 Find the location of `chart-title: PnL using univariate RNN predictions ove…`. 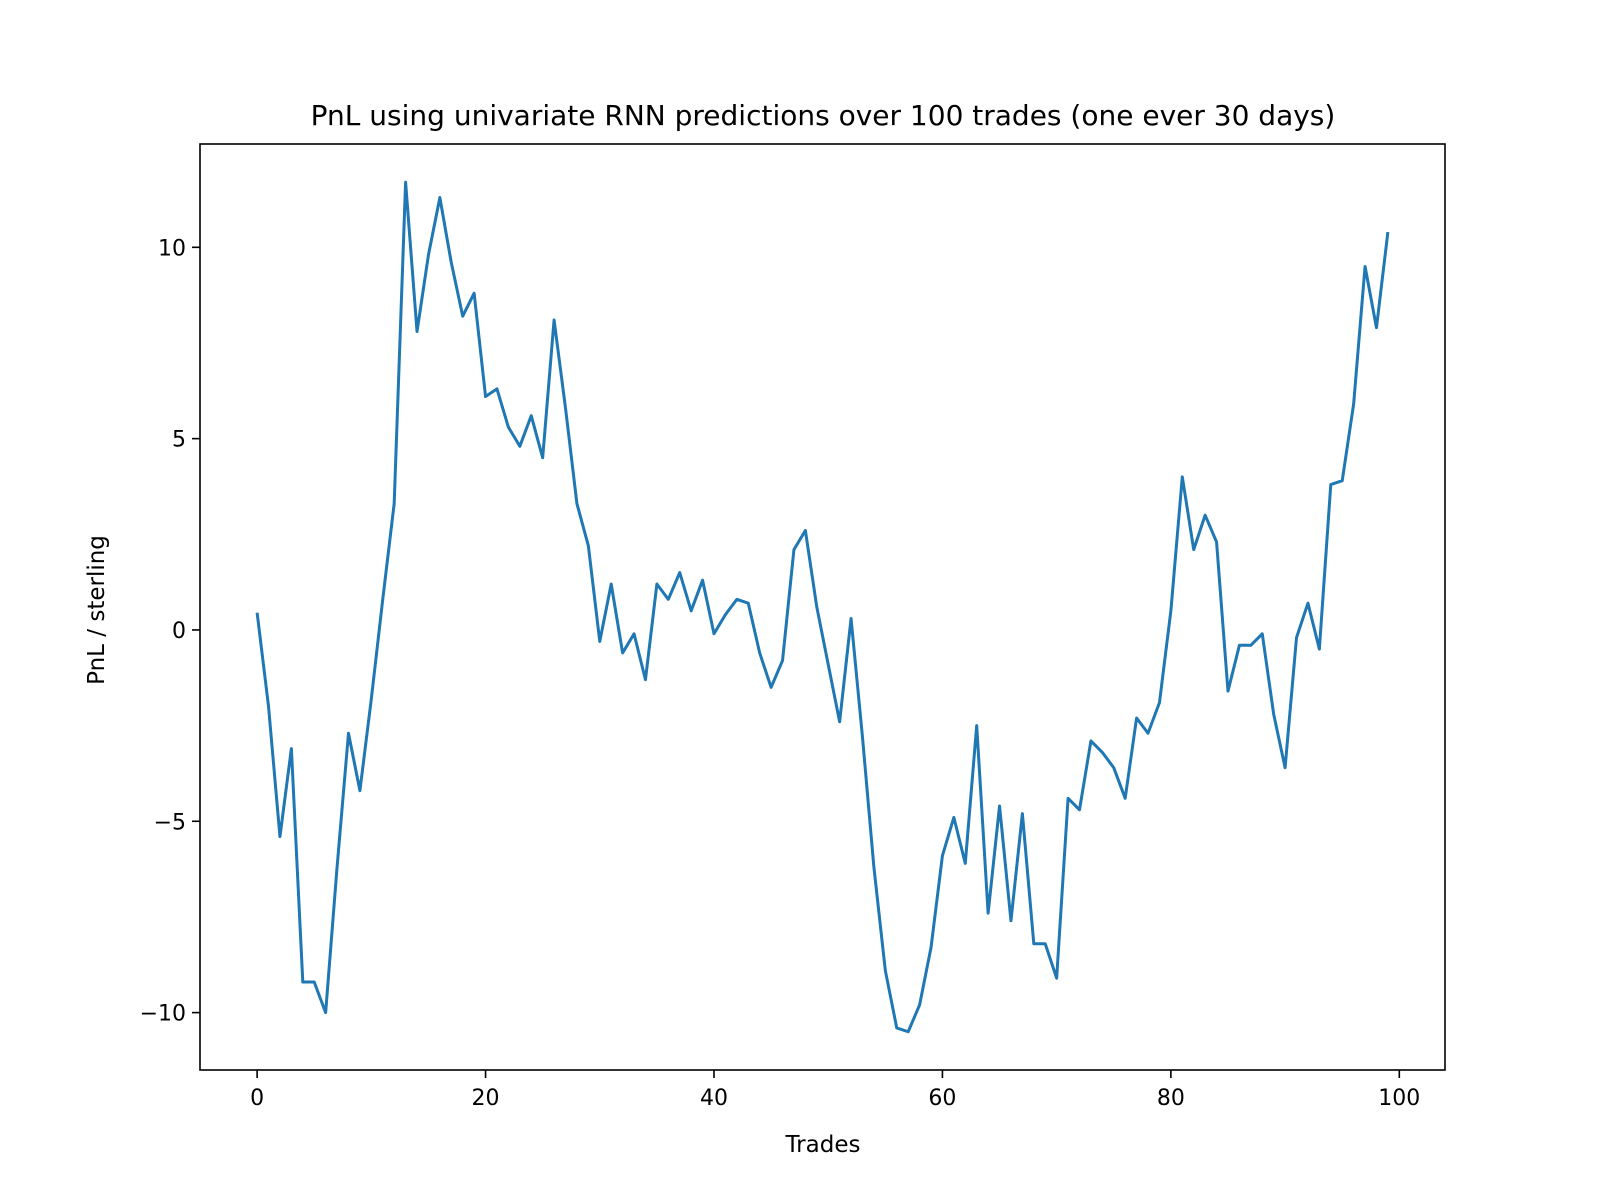

chart-title: PnL using univariate RNN predictions ove… is located at coordinates (823, 115).